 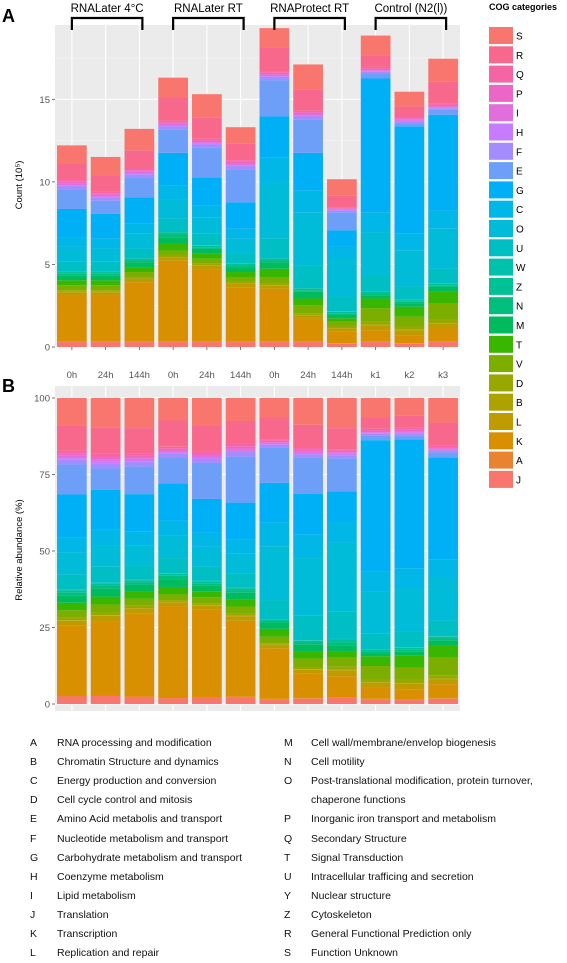 I want to click on legend-swatch-F, so click(x=501, y=151).